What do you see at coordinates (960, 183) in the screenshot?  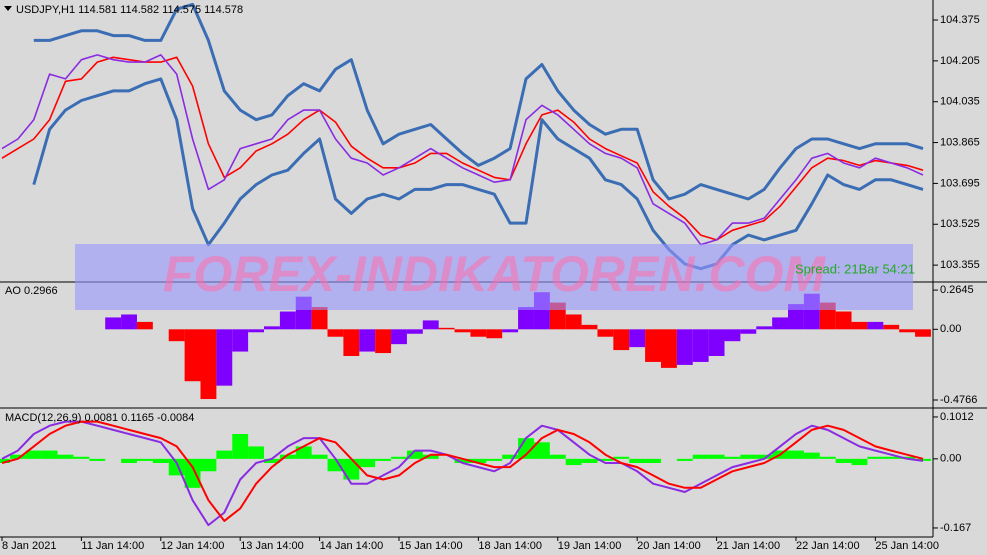 I see `y-tick-label: 103.695` at bounding box center [960, 183].